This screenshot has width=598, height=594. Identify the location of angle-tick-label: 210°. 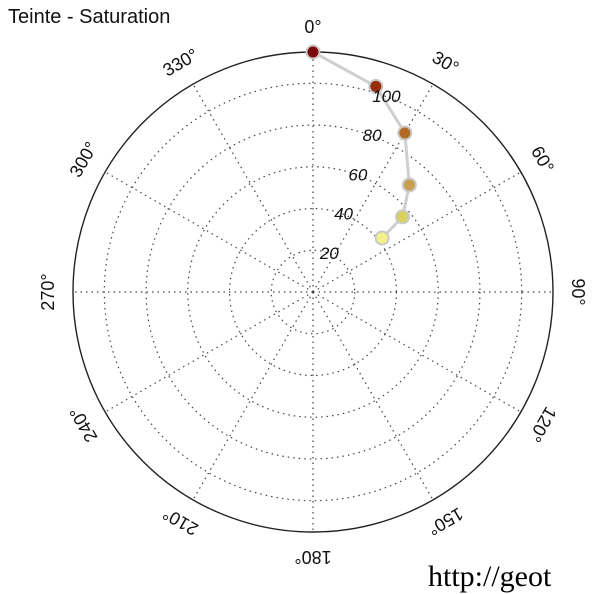
(180, 522).